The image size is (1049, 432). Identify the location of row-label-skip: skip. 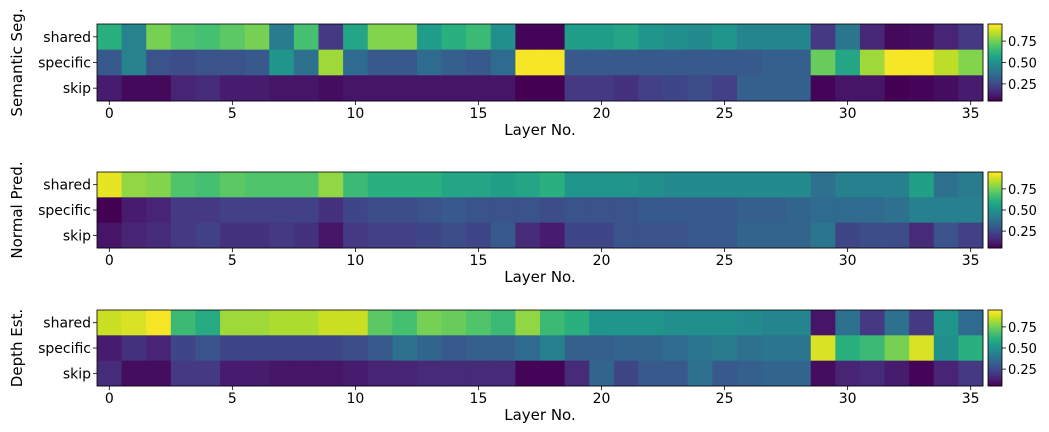
(77, 89).